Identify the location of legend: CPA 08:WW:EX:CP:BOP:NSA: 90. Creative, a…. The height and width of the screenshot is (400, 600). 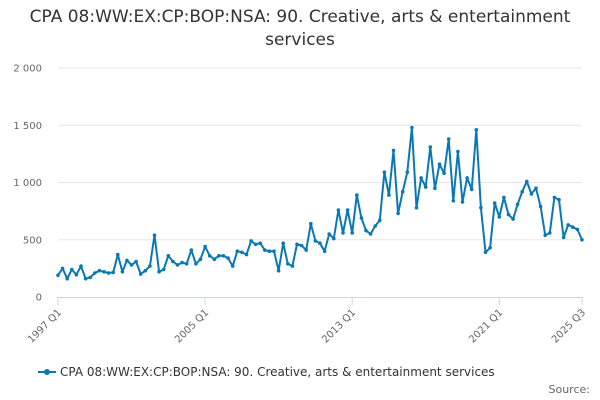
(266, 372).